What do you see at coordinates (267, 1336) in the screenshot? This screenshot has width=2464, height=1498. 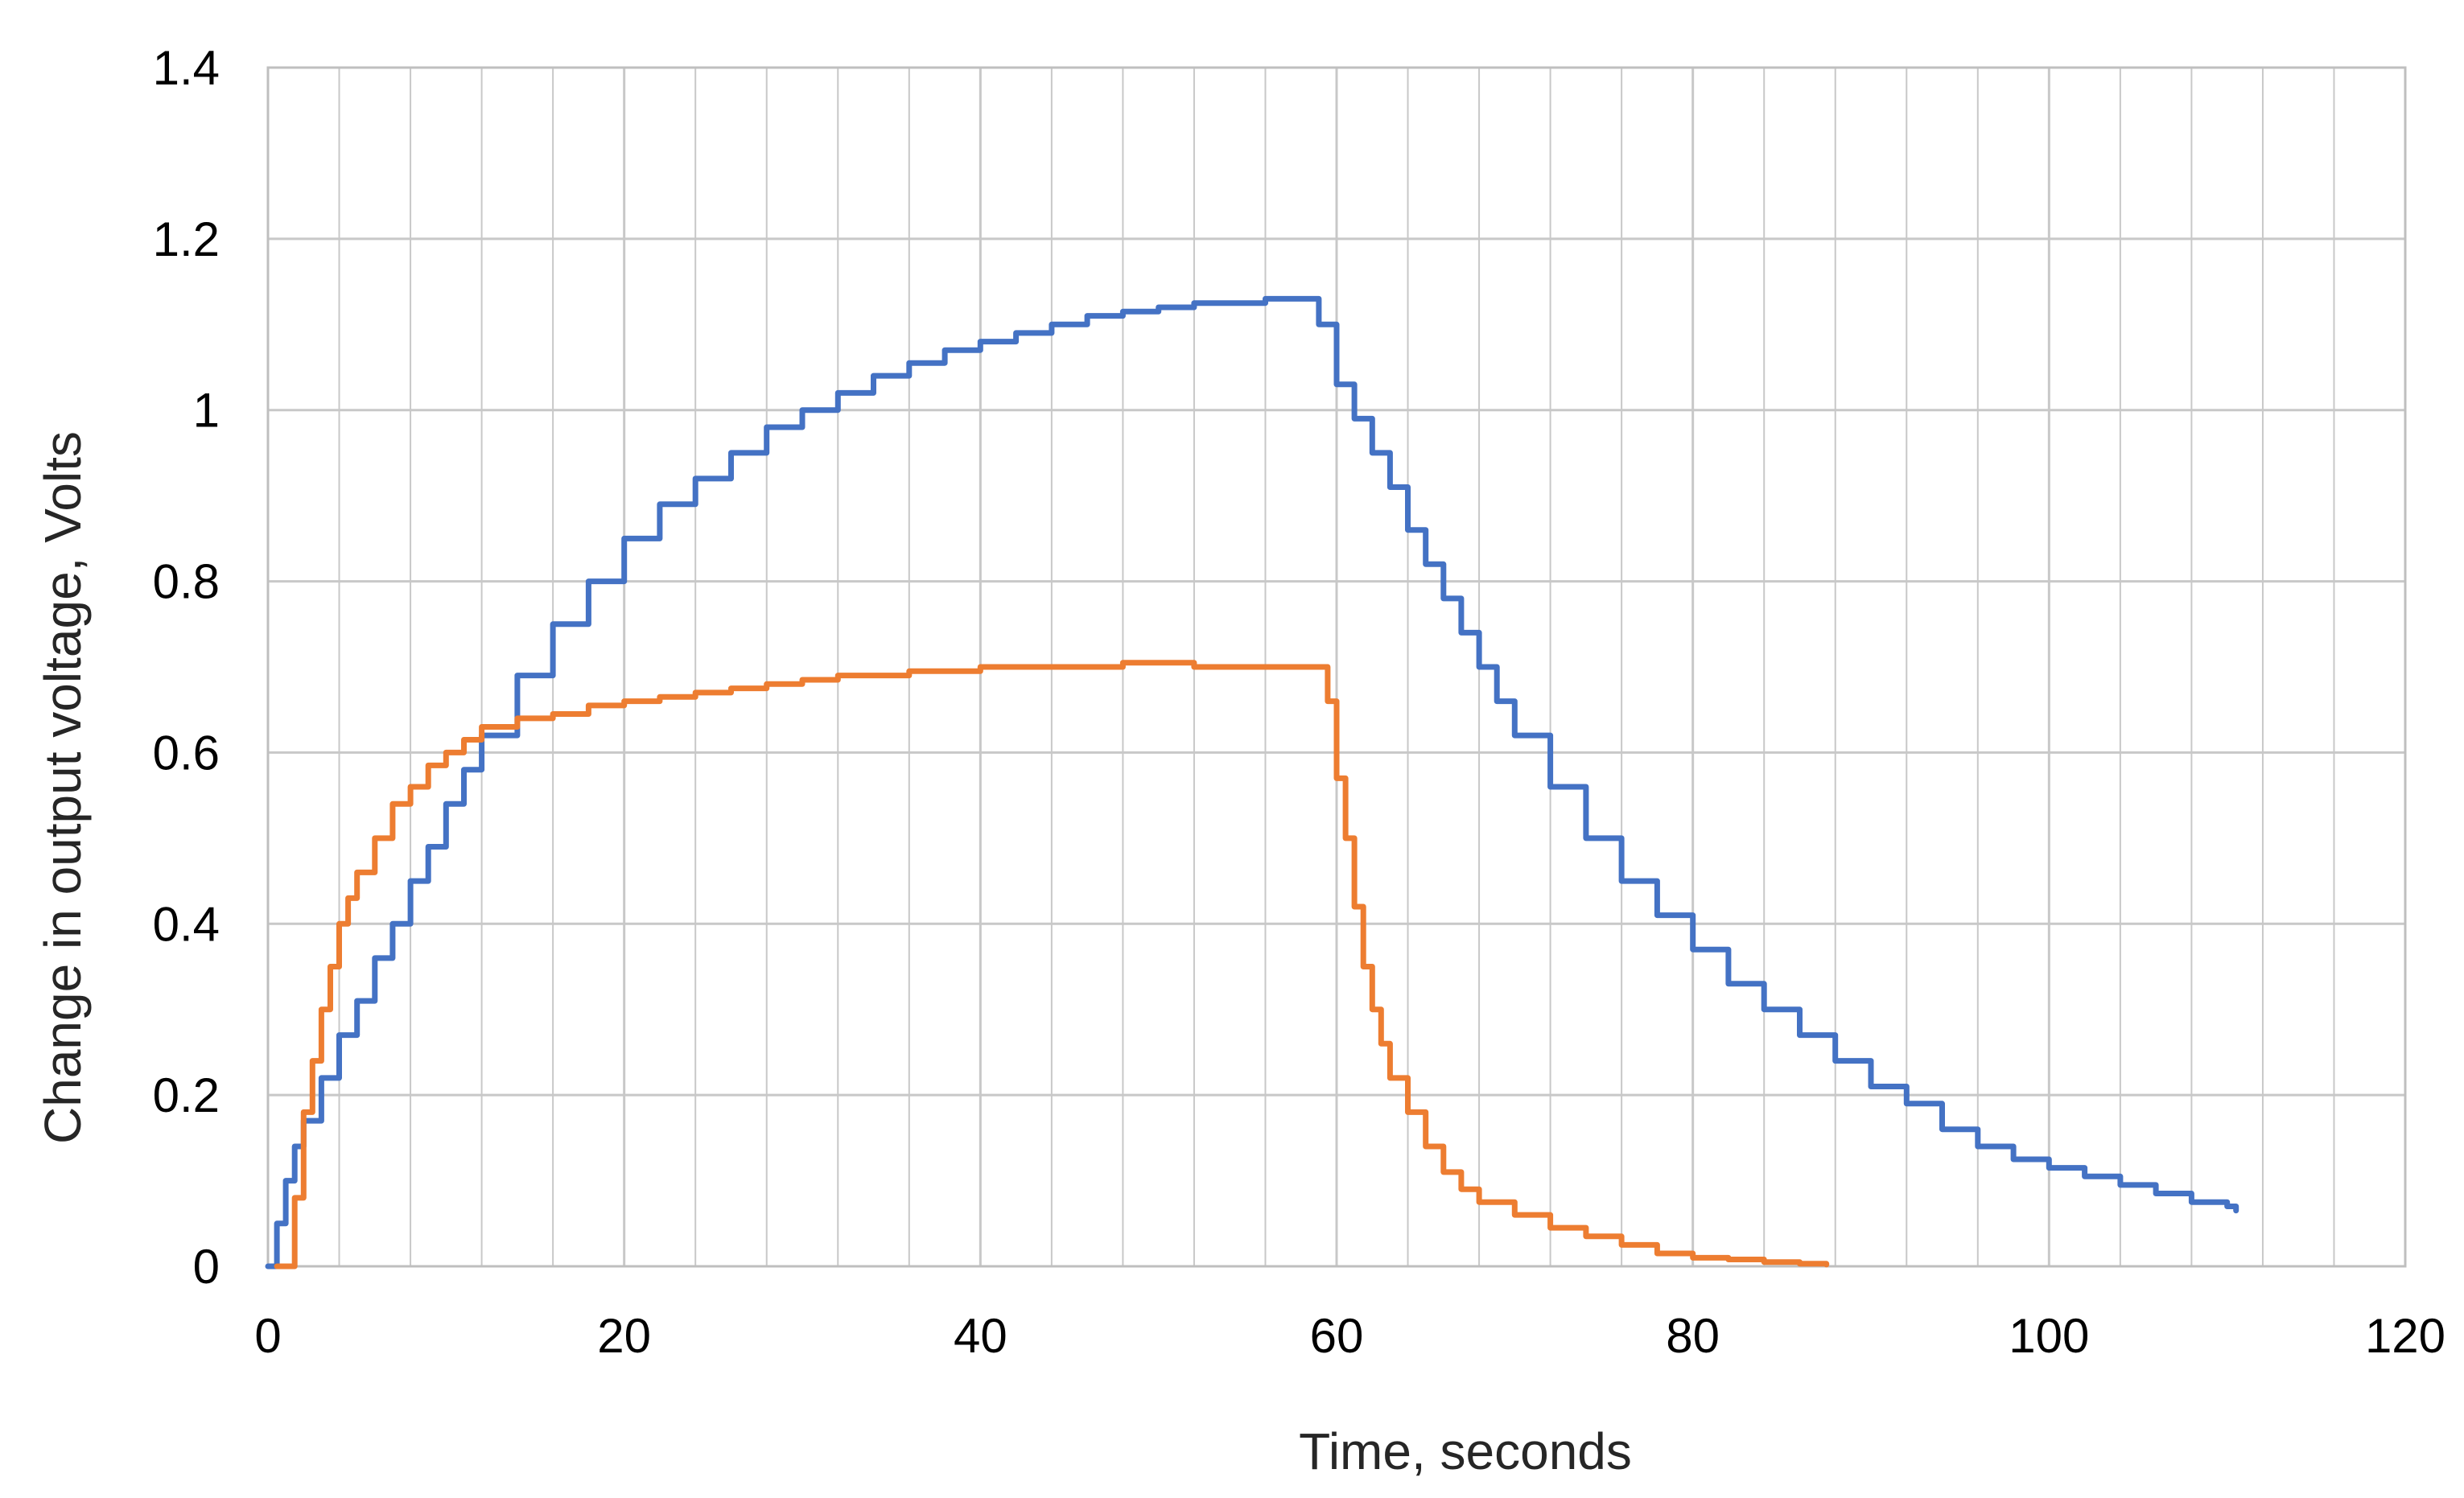 I see `x-tick-label: 0` at bounding box center [267, 1336].